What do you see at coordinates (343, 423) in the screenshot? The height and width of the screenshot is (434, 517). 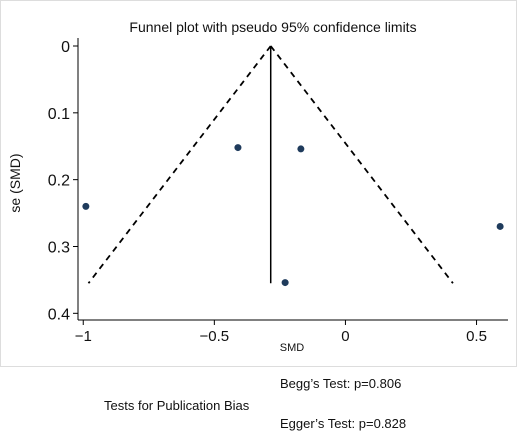 I see `egger-test-result: Egger’s Test: p=0.828` at bounding box center [343, 423].